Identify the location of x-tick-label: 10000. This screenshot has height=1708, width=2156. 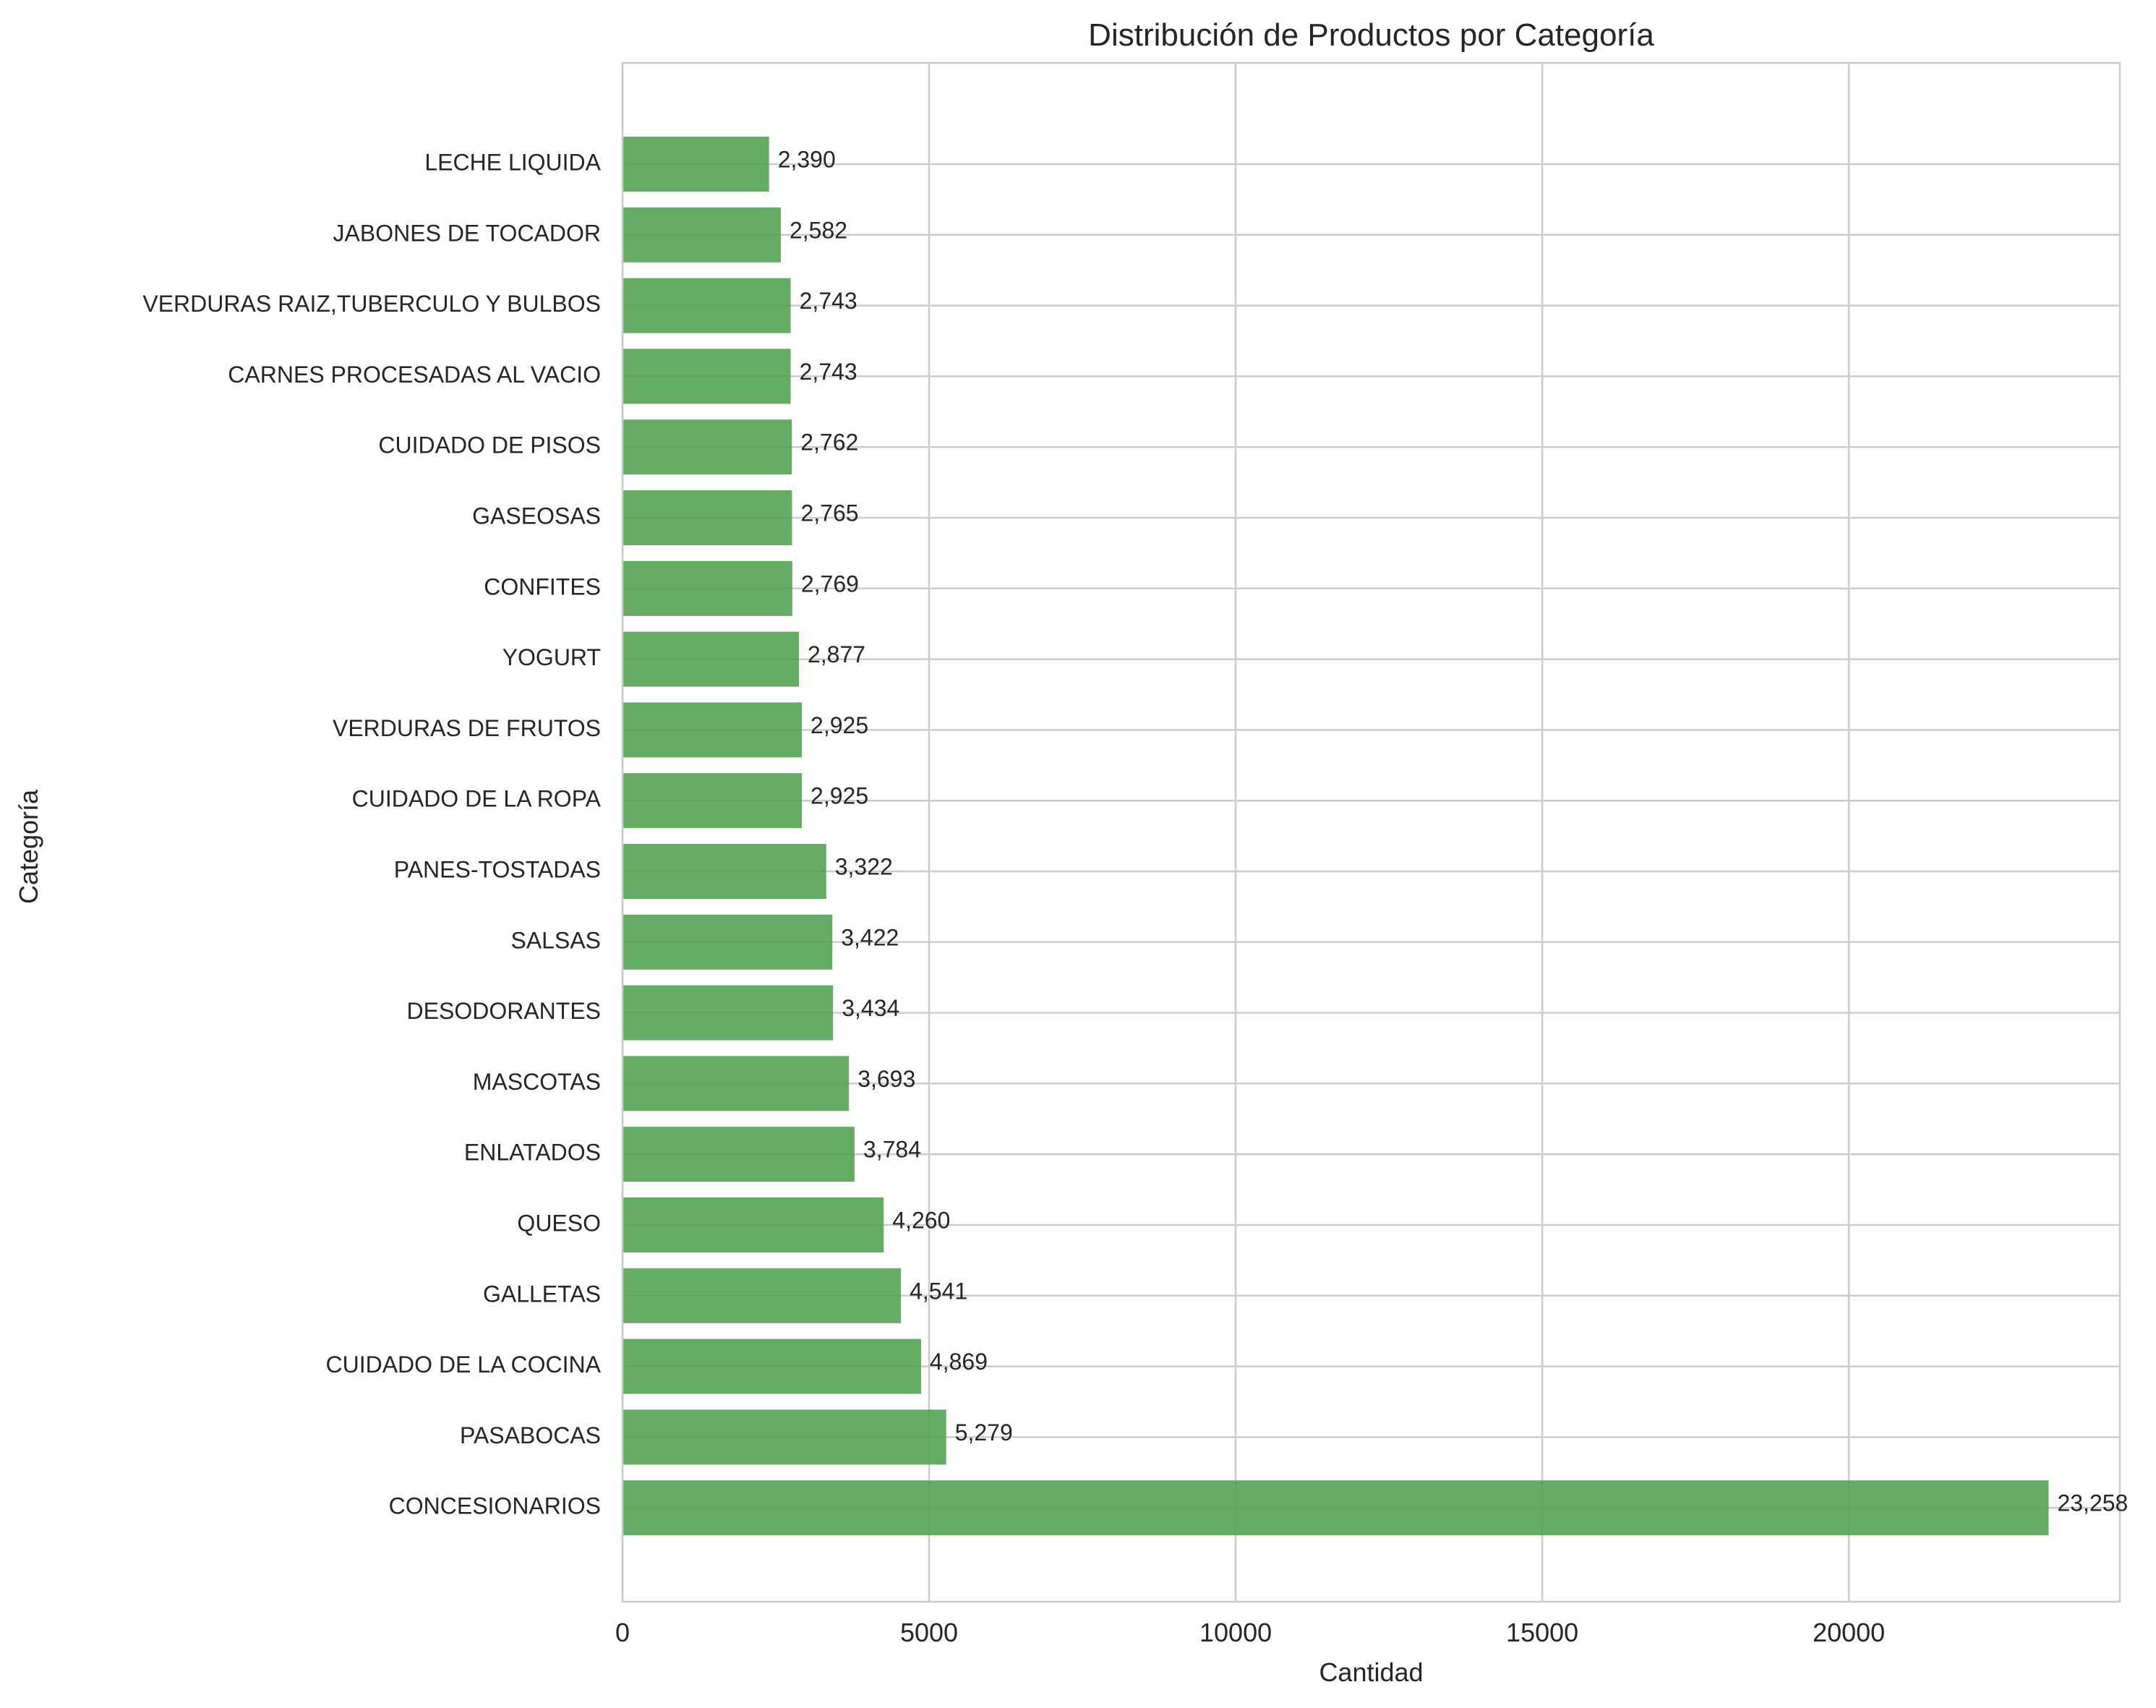
(1235, 1632).